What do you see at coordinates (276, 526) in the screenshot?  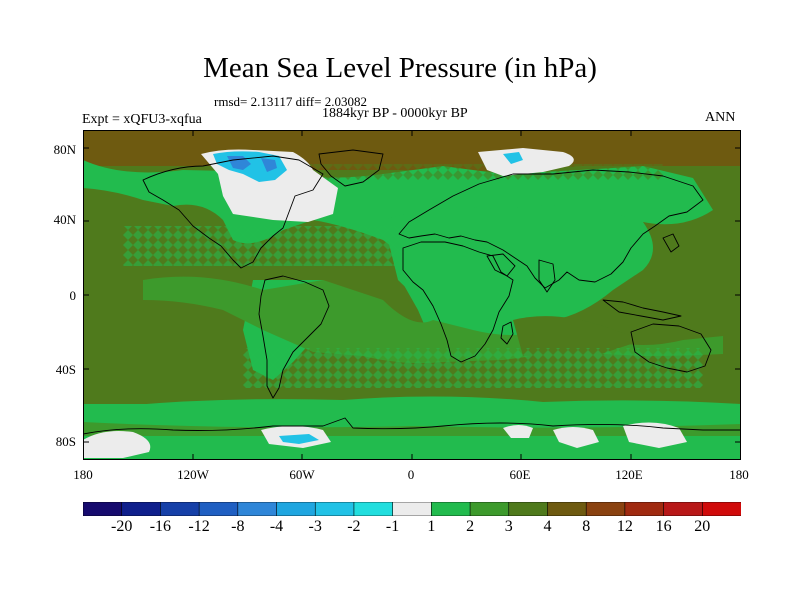 I see `colorbar-label: -4` at bounding box center [276, 526].